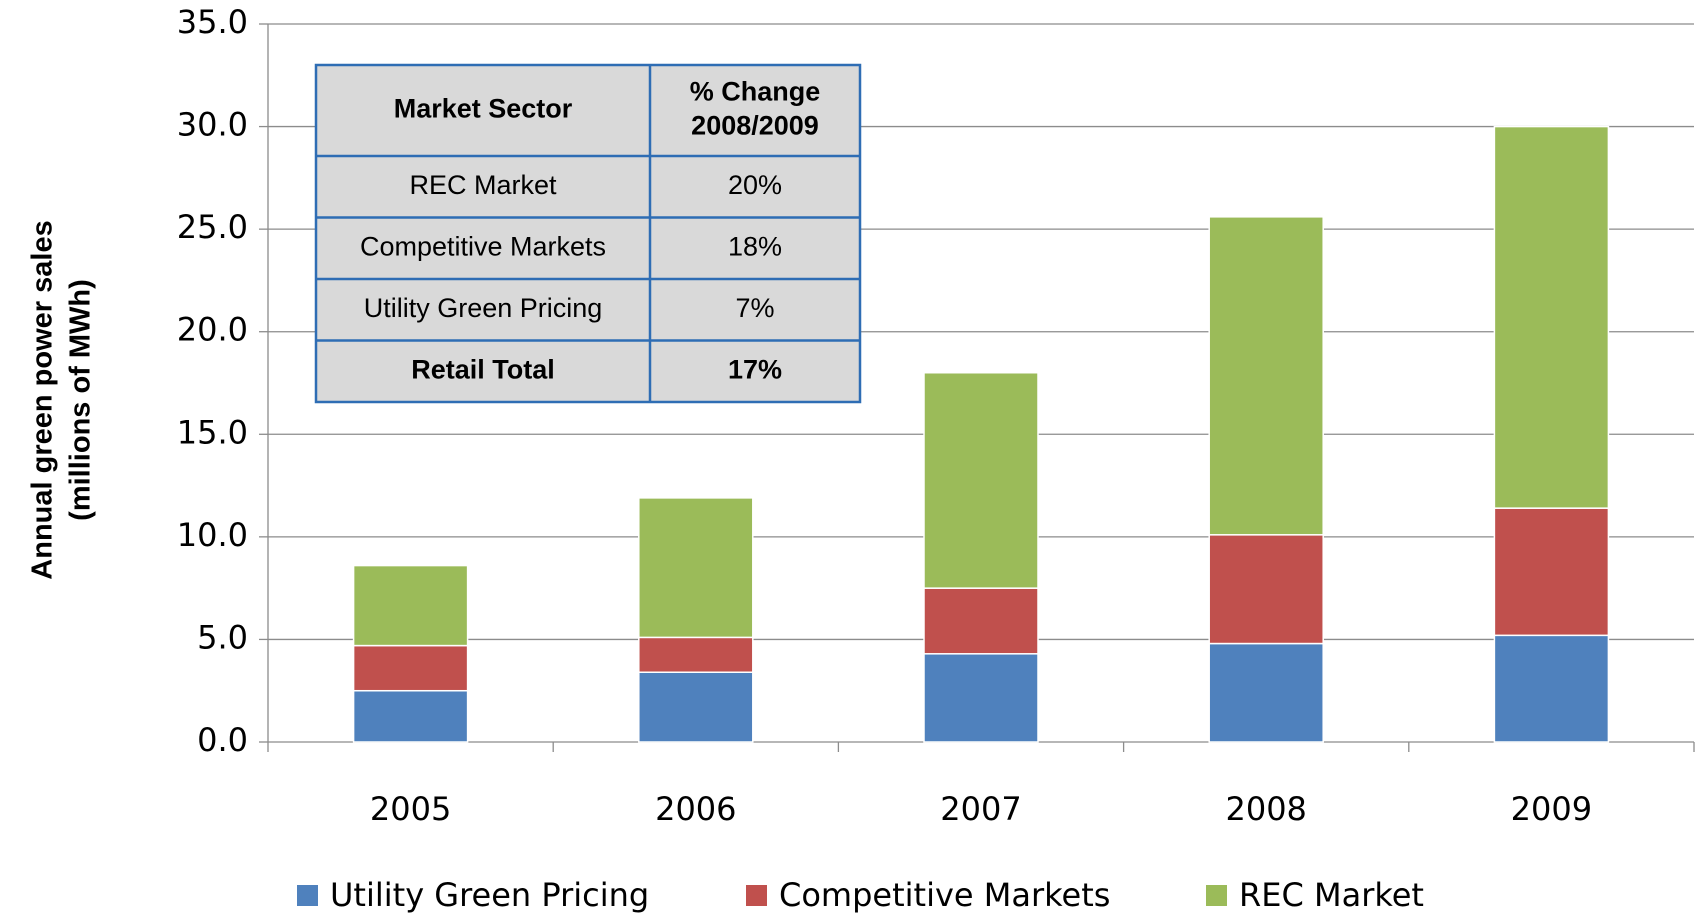 This screenshot has width=1696, height=916. What do you see at coordinates (755, 92) in the screenshot?
I see `table-header: % Change` at bounding box center [755, 92].